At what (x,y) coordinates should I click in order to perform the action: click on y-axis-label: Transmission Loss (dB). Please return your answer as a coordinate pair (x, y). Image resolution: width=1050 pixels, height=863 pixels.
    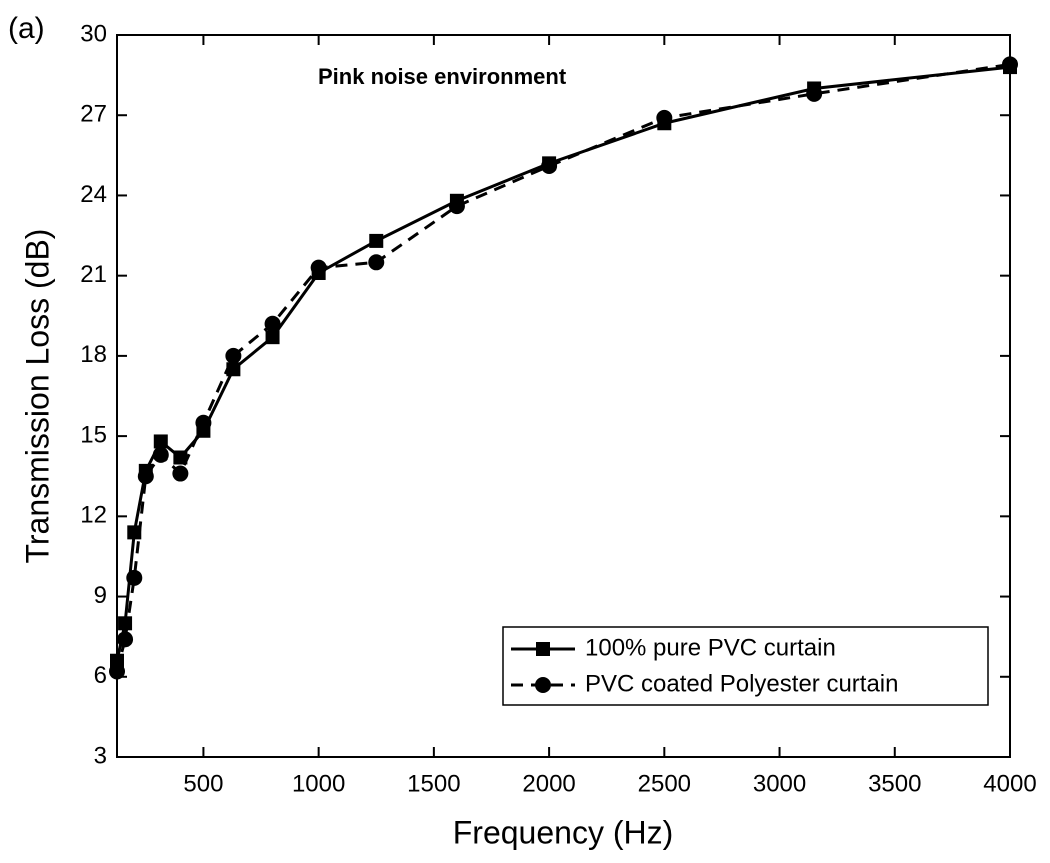
    Looking at the image, I should click on (37, 396).